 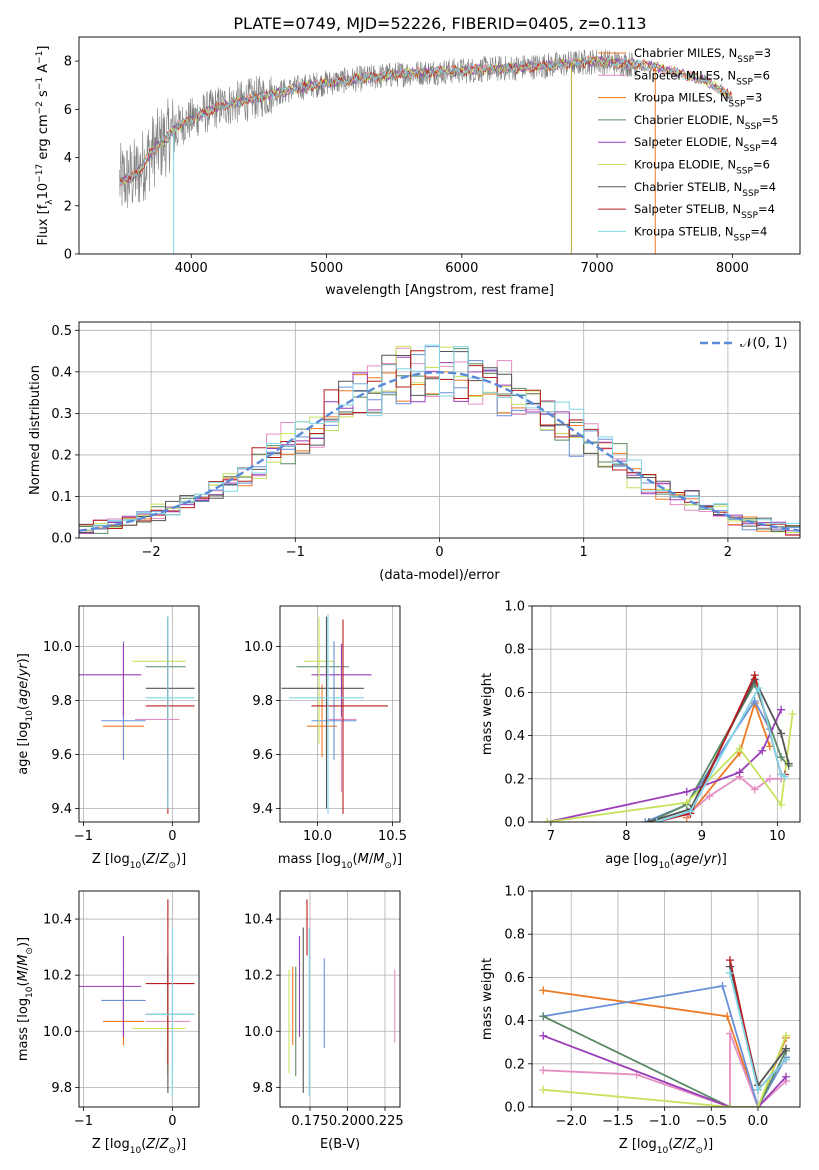 I want to click on y-tick-label: 9.4, so click(x=61, y=809).